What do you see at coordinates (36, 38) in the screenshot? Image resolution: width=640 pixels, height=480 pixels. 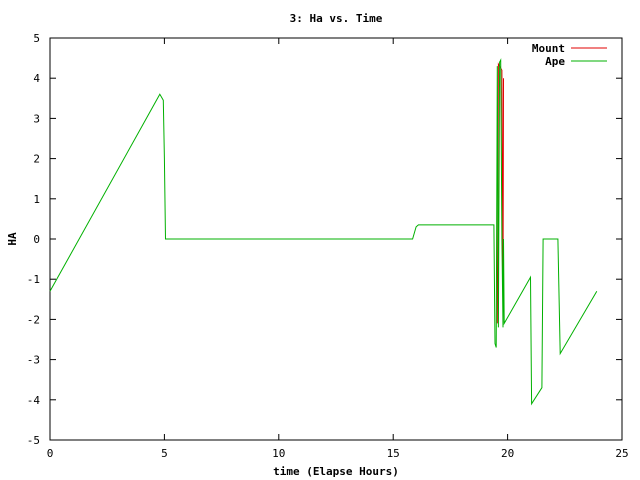 I see `y-tick-label: 5` at bounding box center [36, 38].